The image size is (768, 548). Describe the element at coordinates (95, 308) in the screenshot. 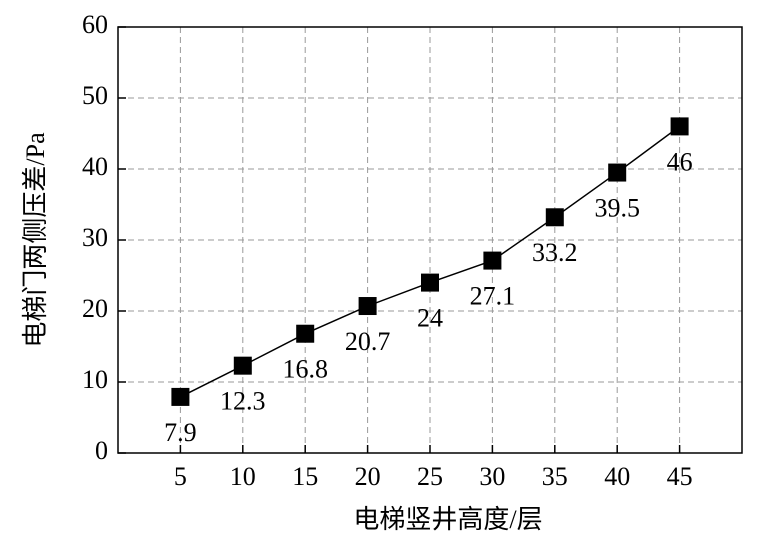

I see `y-tick-label: 20` at that location.